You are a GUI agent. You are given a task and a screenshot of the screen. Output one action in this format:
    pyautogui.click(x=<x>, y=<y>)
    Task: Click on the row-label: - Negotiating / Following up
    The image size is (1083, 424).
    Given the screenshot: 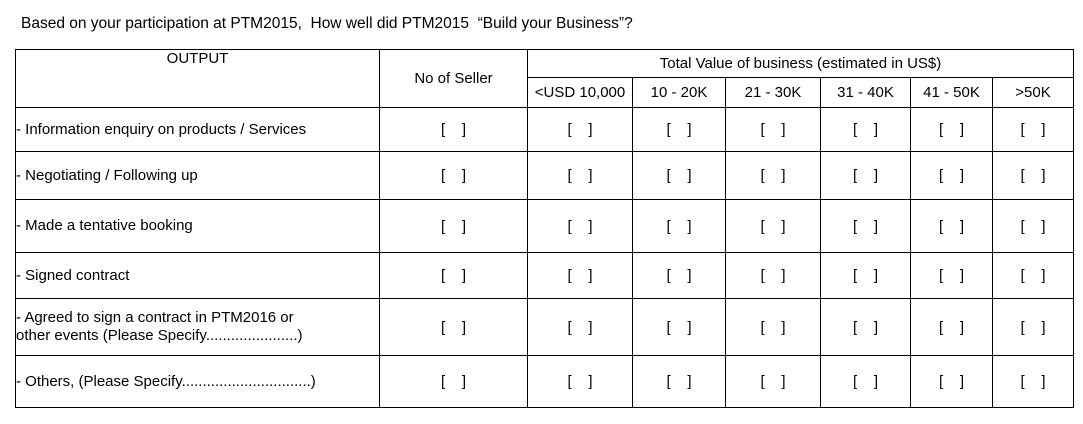 What is the action you would take?
    pyautogui.click(x=197, y=175)
    